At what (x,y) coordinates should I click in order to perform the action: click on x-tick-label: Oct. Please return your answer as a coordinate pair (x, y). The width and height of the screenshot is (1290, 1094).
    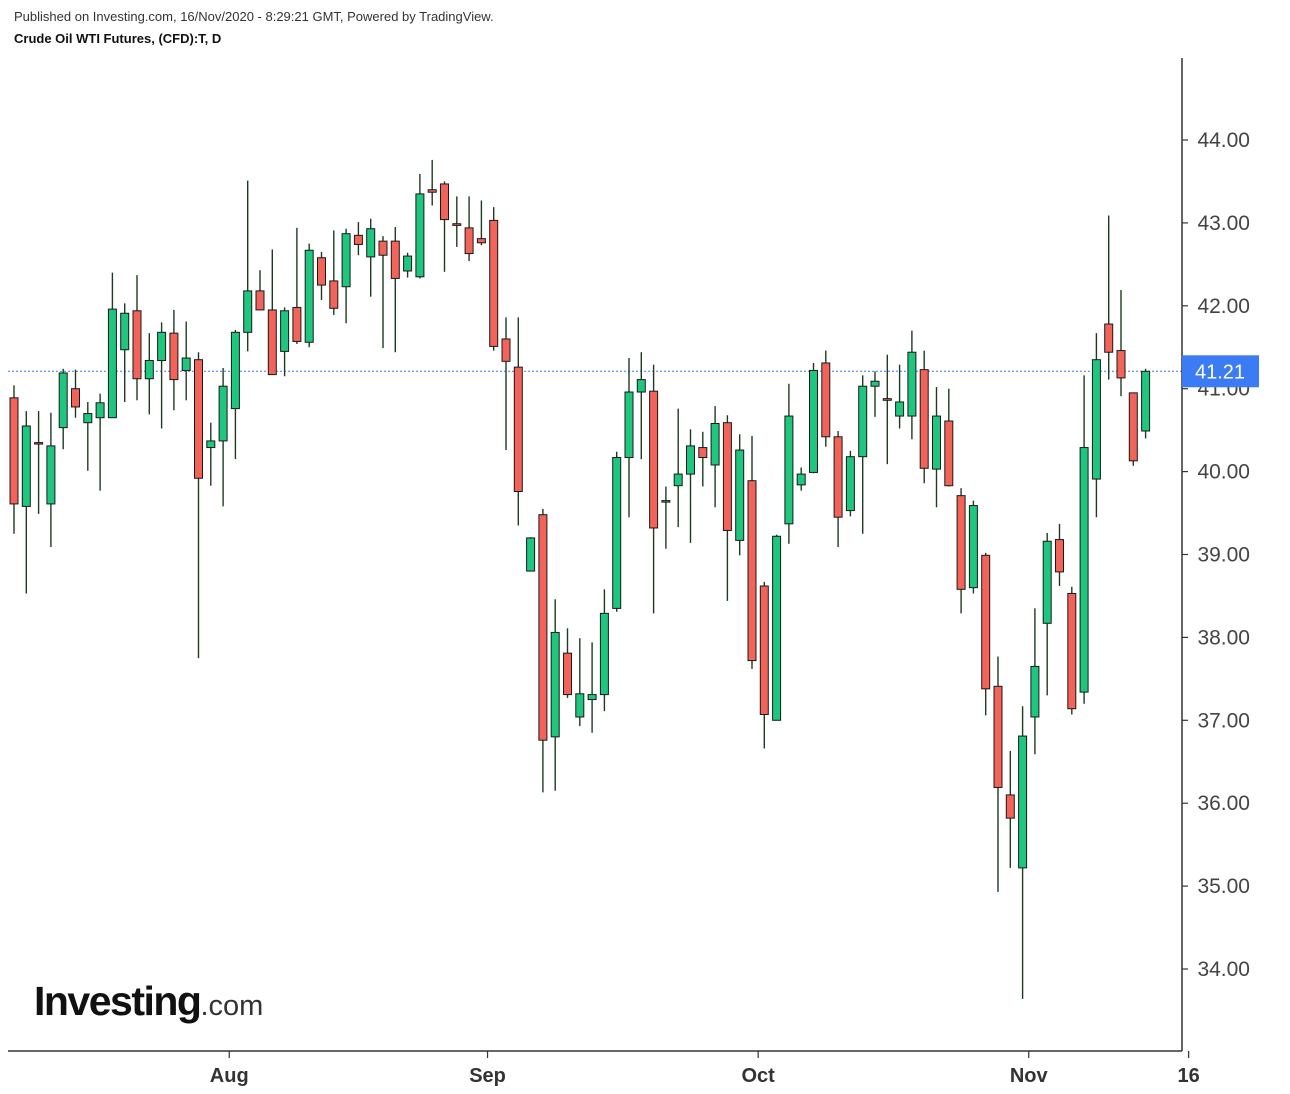
    Looking at the image, I should click on (758, 1076).